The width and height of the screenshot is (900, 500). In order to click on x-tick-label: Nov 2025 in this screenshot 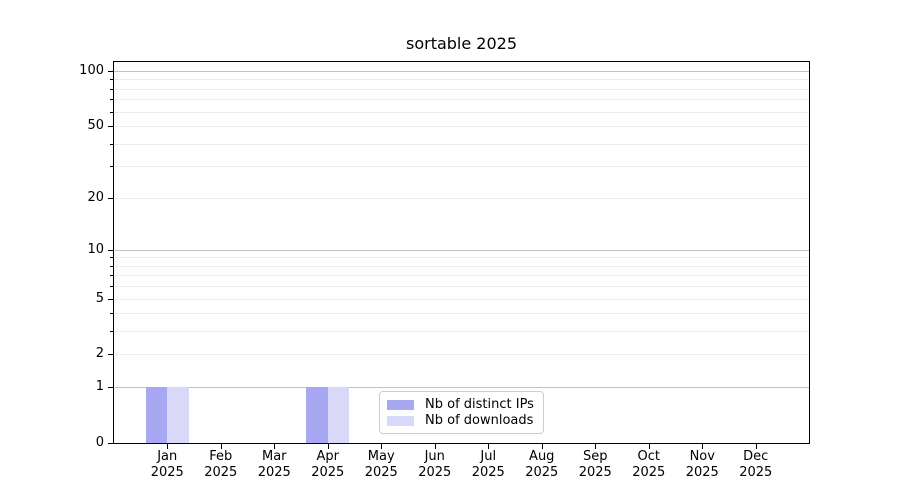, I will do `click(702, 465)`.